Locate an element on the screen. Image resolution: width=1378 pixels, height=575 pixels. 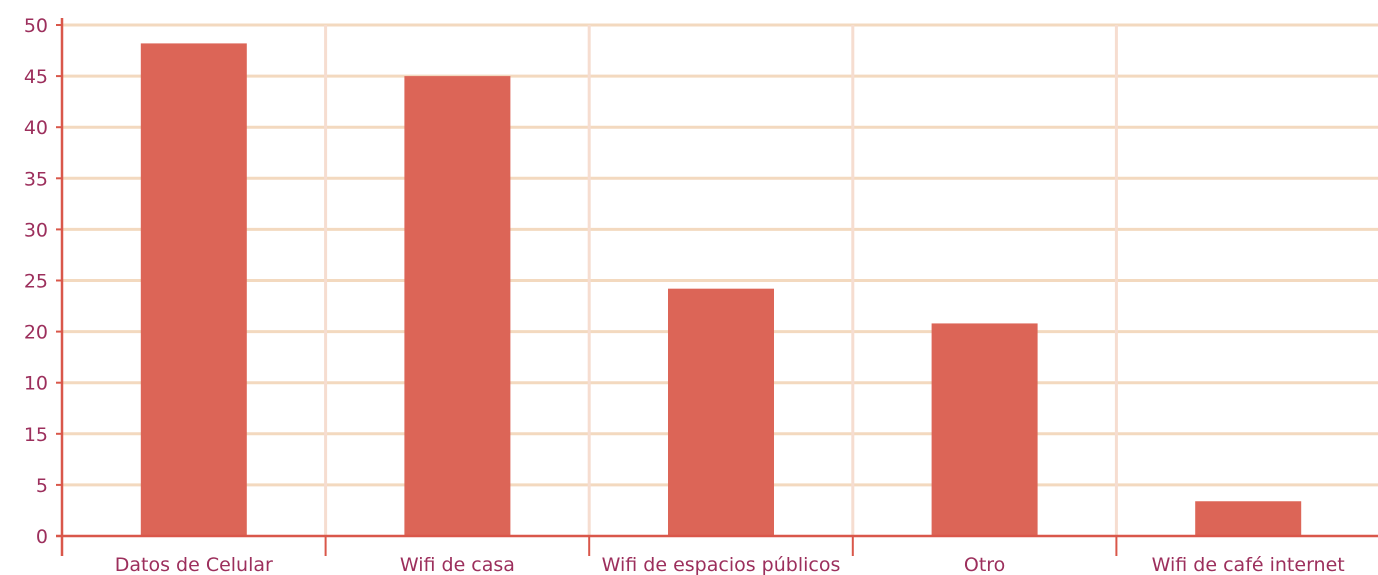
y-tick-label: 30 is located at coordinates (36, 230).